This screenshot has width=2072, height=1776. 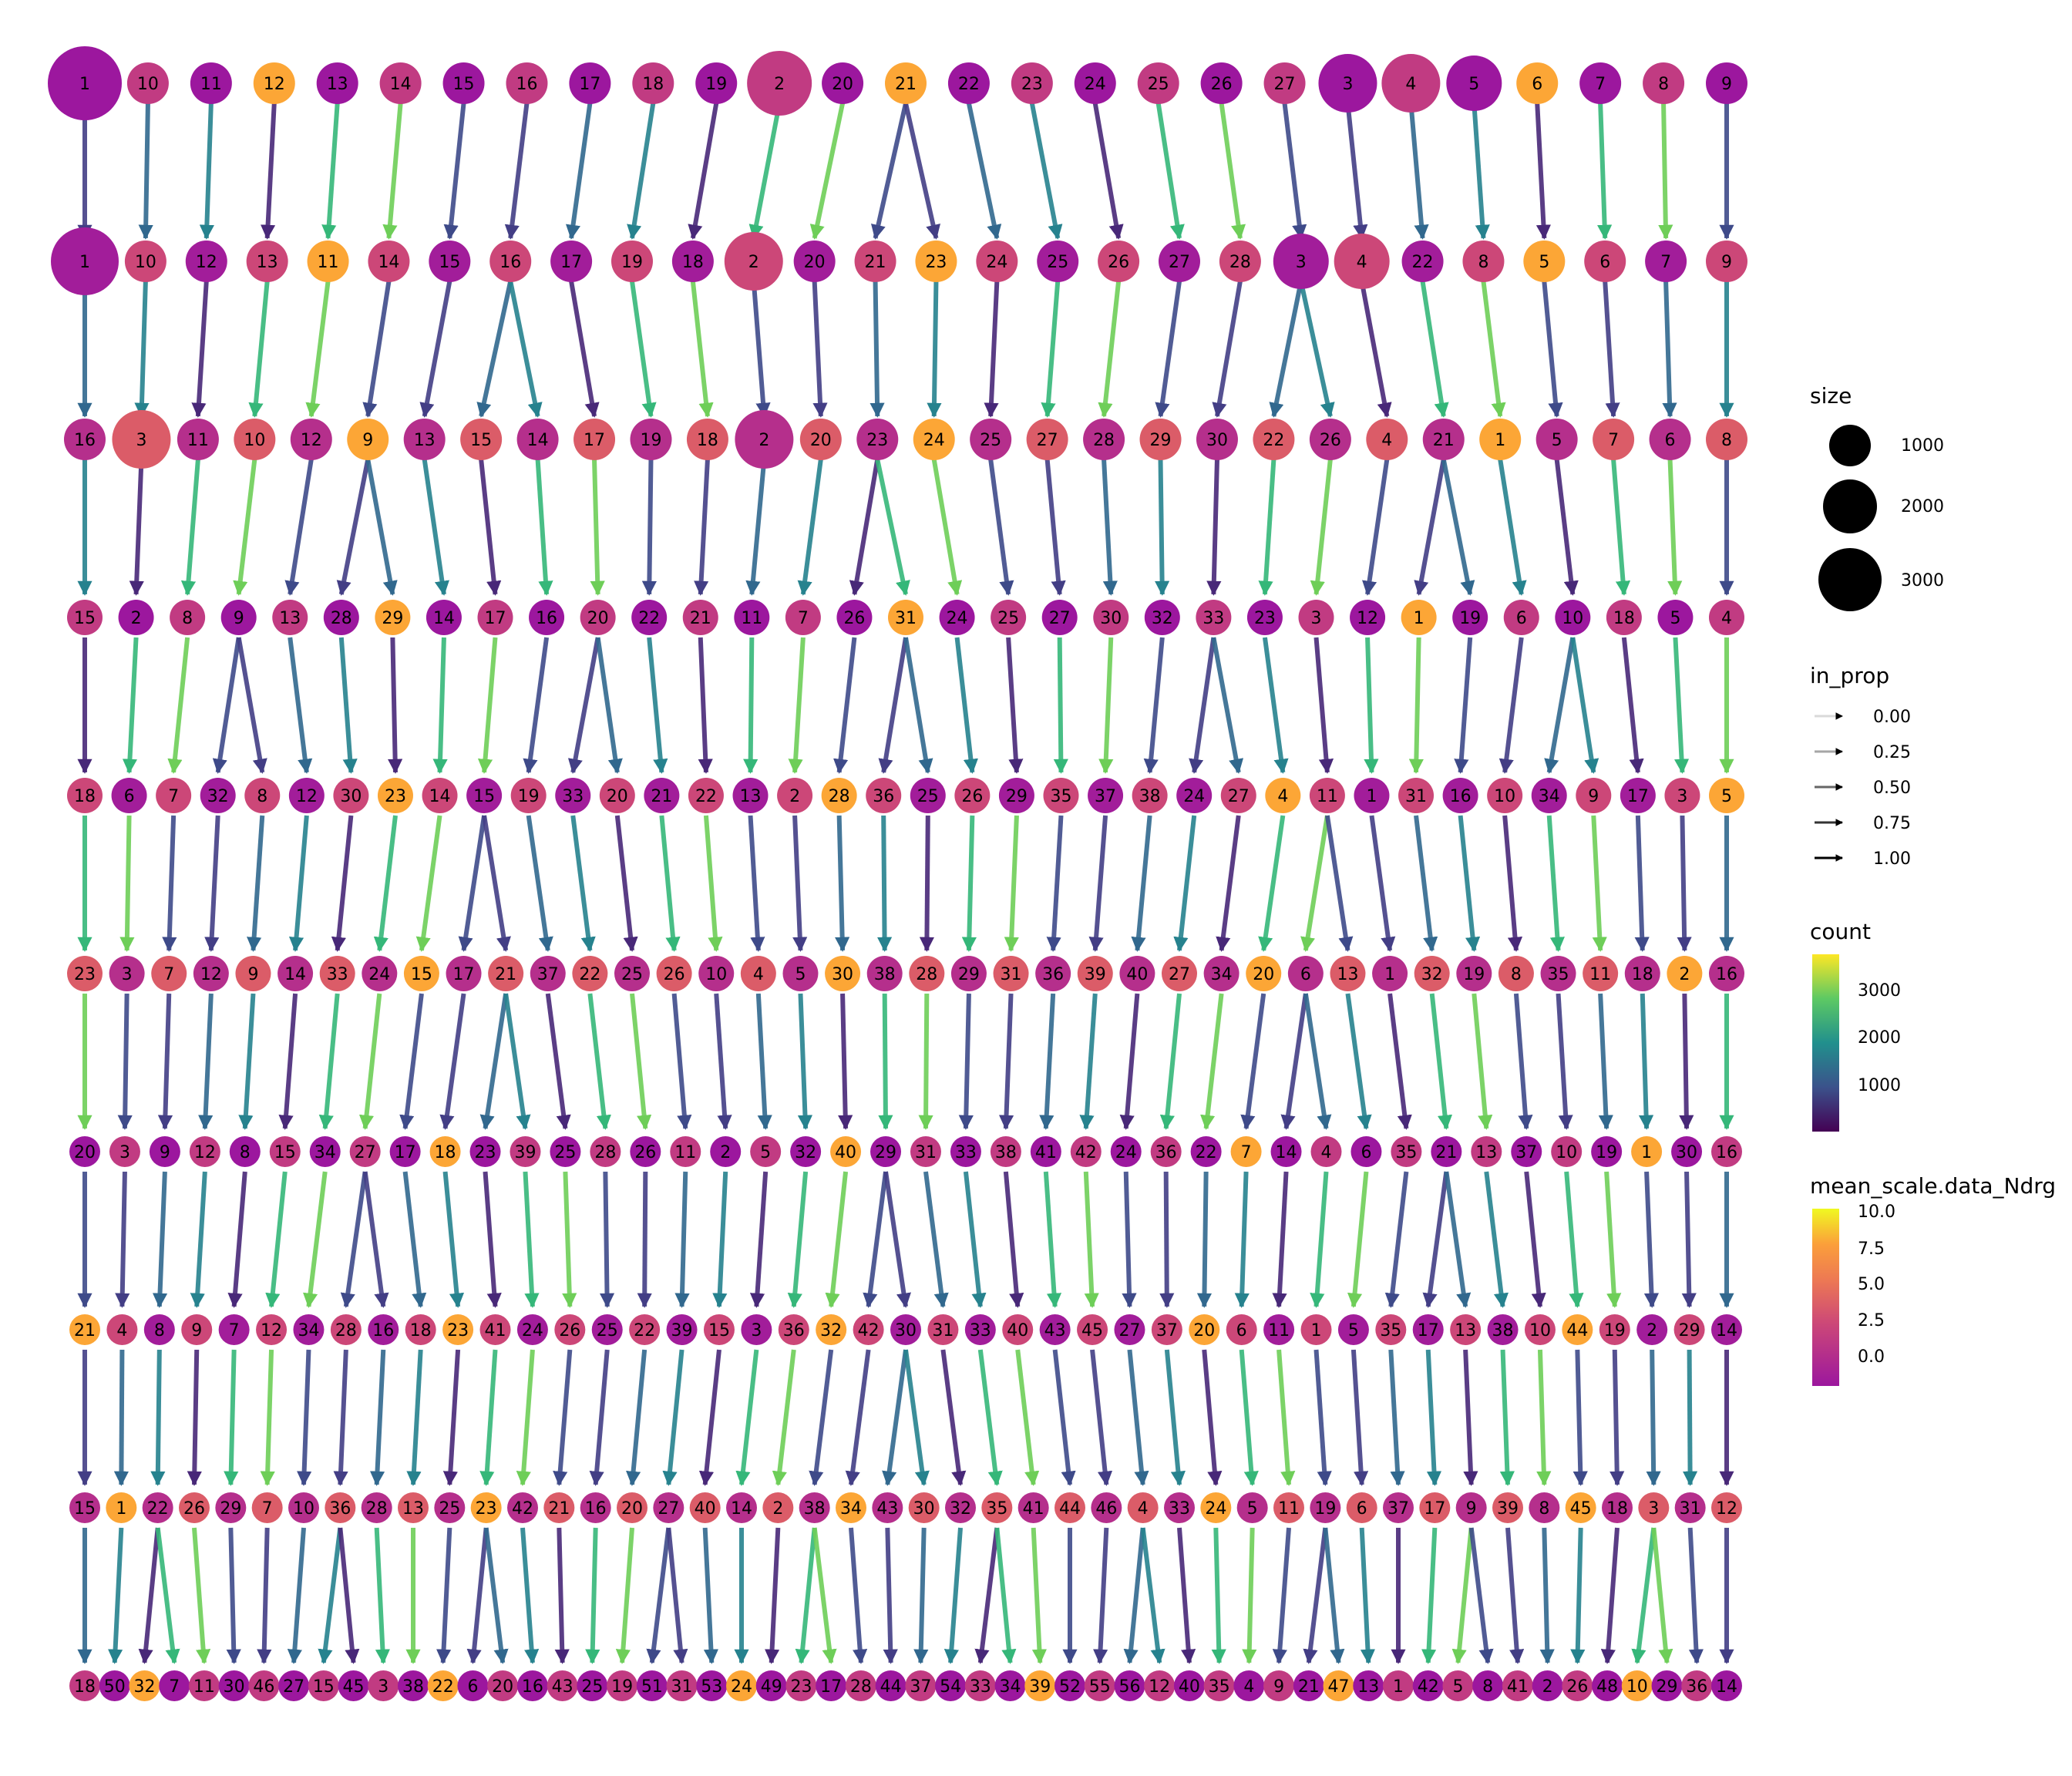 I want to click on cluster-node: 43, so click(x=888, y=1508).